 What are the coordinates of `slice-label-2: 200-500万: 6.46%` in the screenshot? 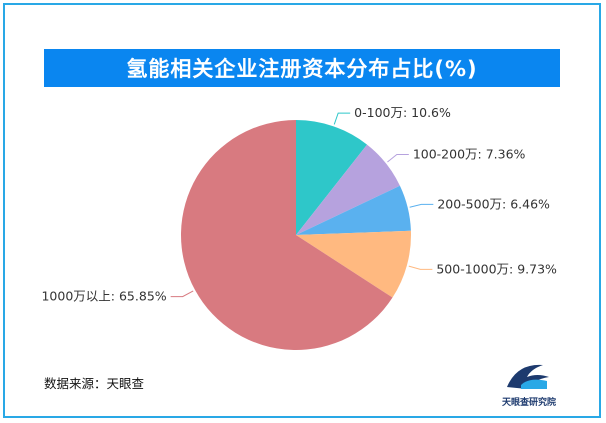 It's located at (493, 203).